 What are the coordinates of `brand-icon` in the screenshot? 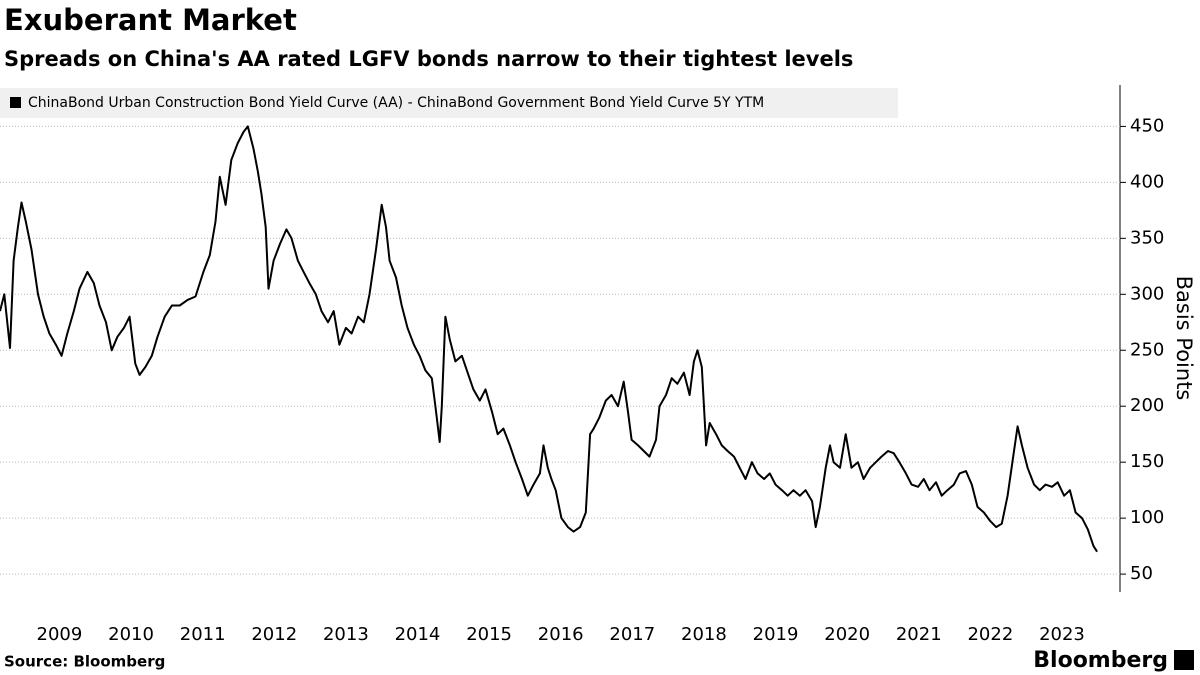 It's located at (1184, 660).